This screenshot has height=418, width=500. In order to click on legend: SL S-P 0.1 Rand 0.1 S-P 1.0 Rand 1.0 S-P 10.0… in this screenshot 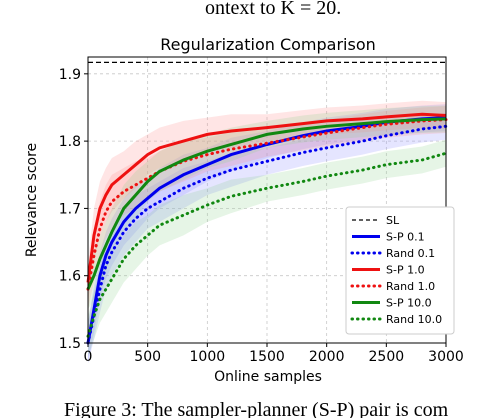, I will do `click(400, 270)`.